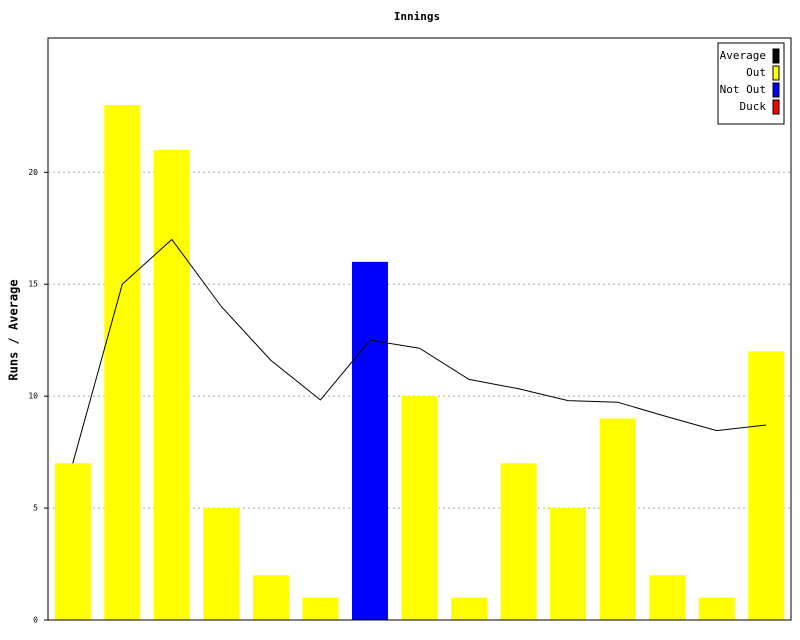 The image size is (800, 640). What do you see at coordinates (756, 72) in the screenshot?
I see `legend-label: Out` at bounding box center [756, 72].